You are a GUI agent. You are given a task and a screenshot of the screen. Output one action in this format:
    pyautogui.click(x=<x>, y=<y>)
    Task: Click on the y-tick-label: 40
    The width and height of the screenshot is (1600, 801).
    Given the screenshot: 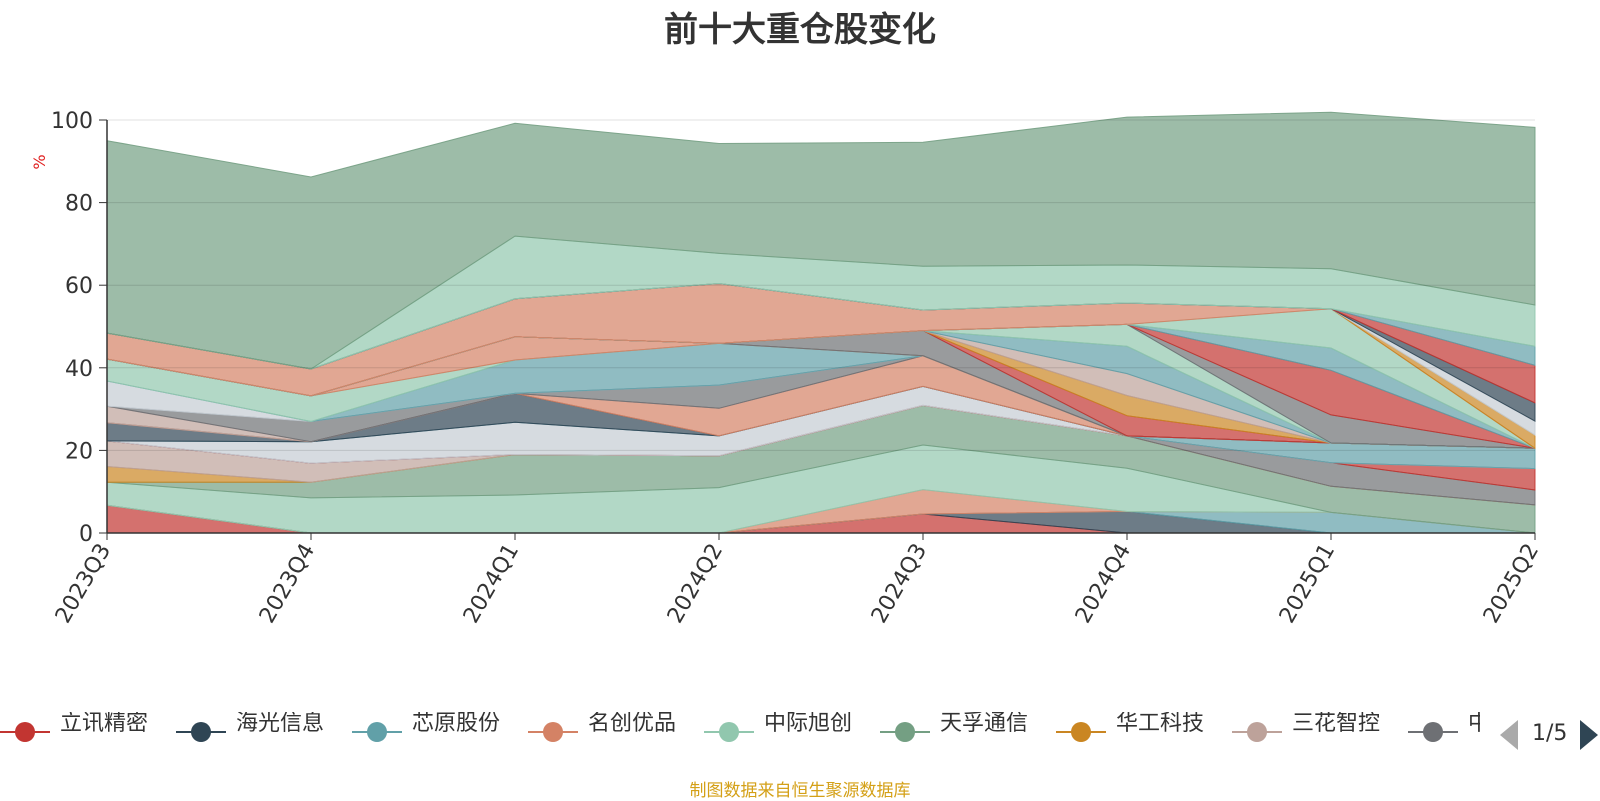 What is the action you would take?
    pyautogui.click(x=79, y=369)
    